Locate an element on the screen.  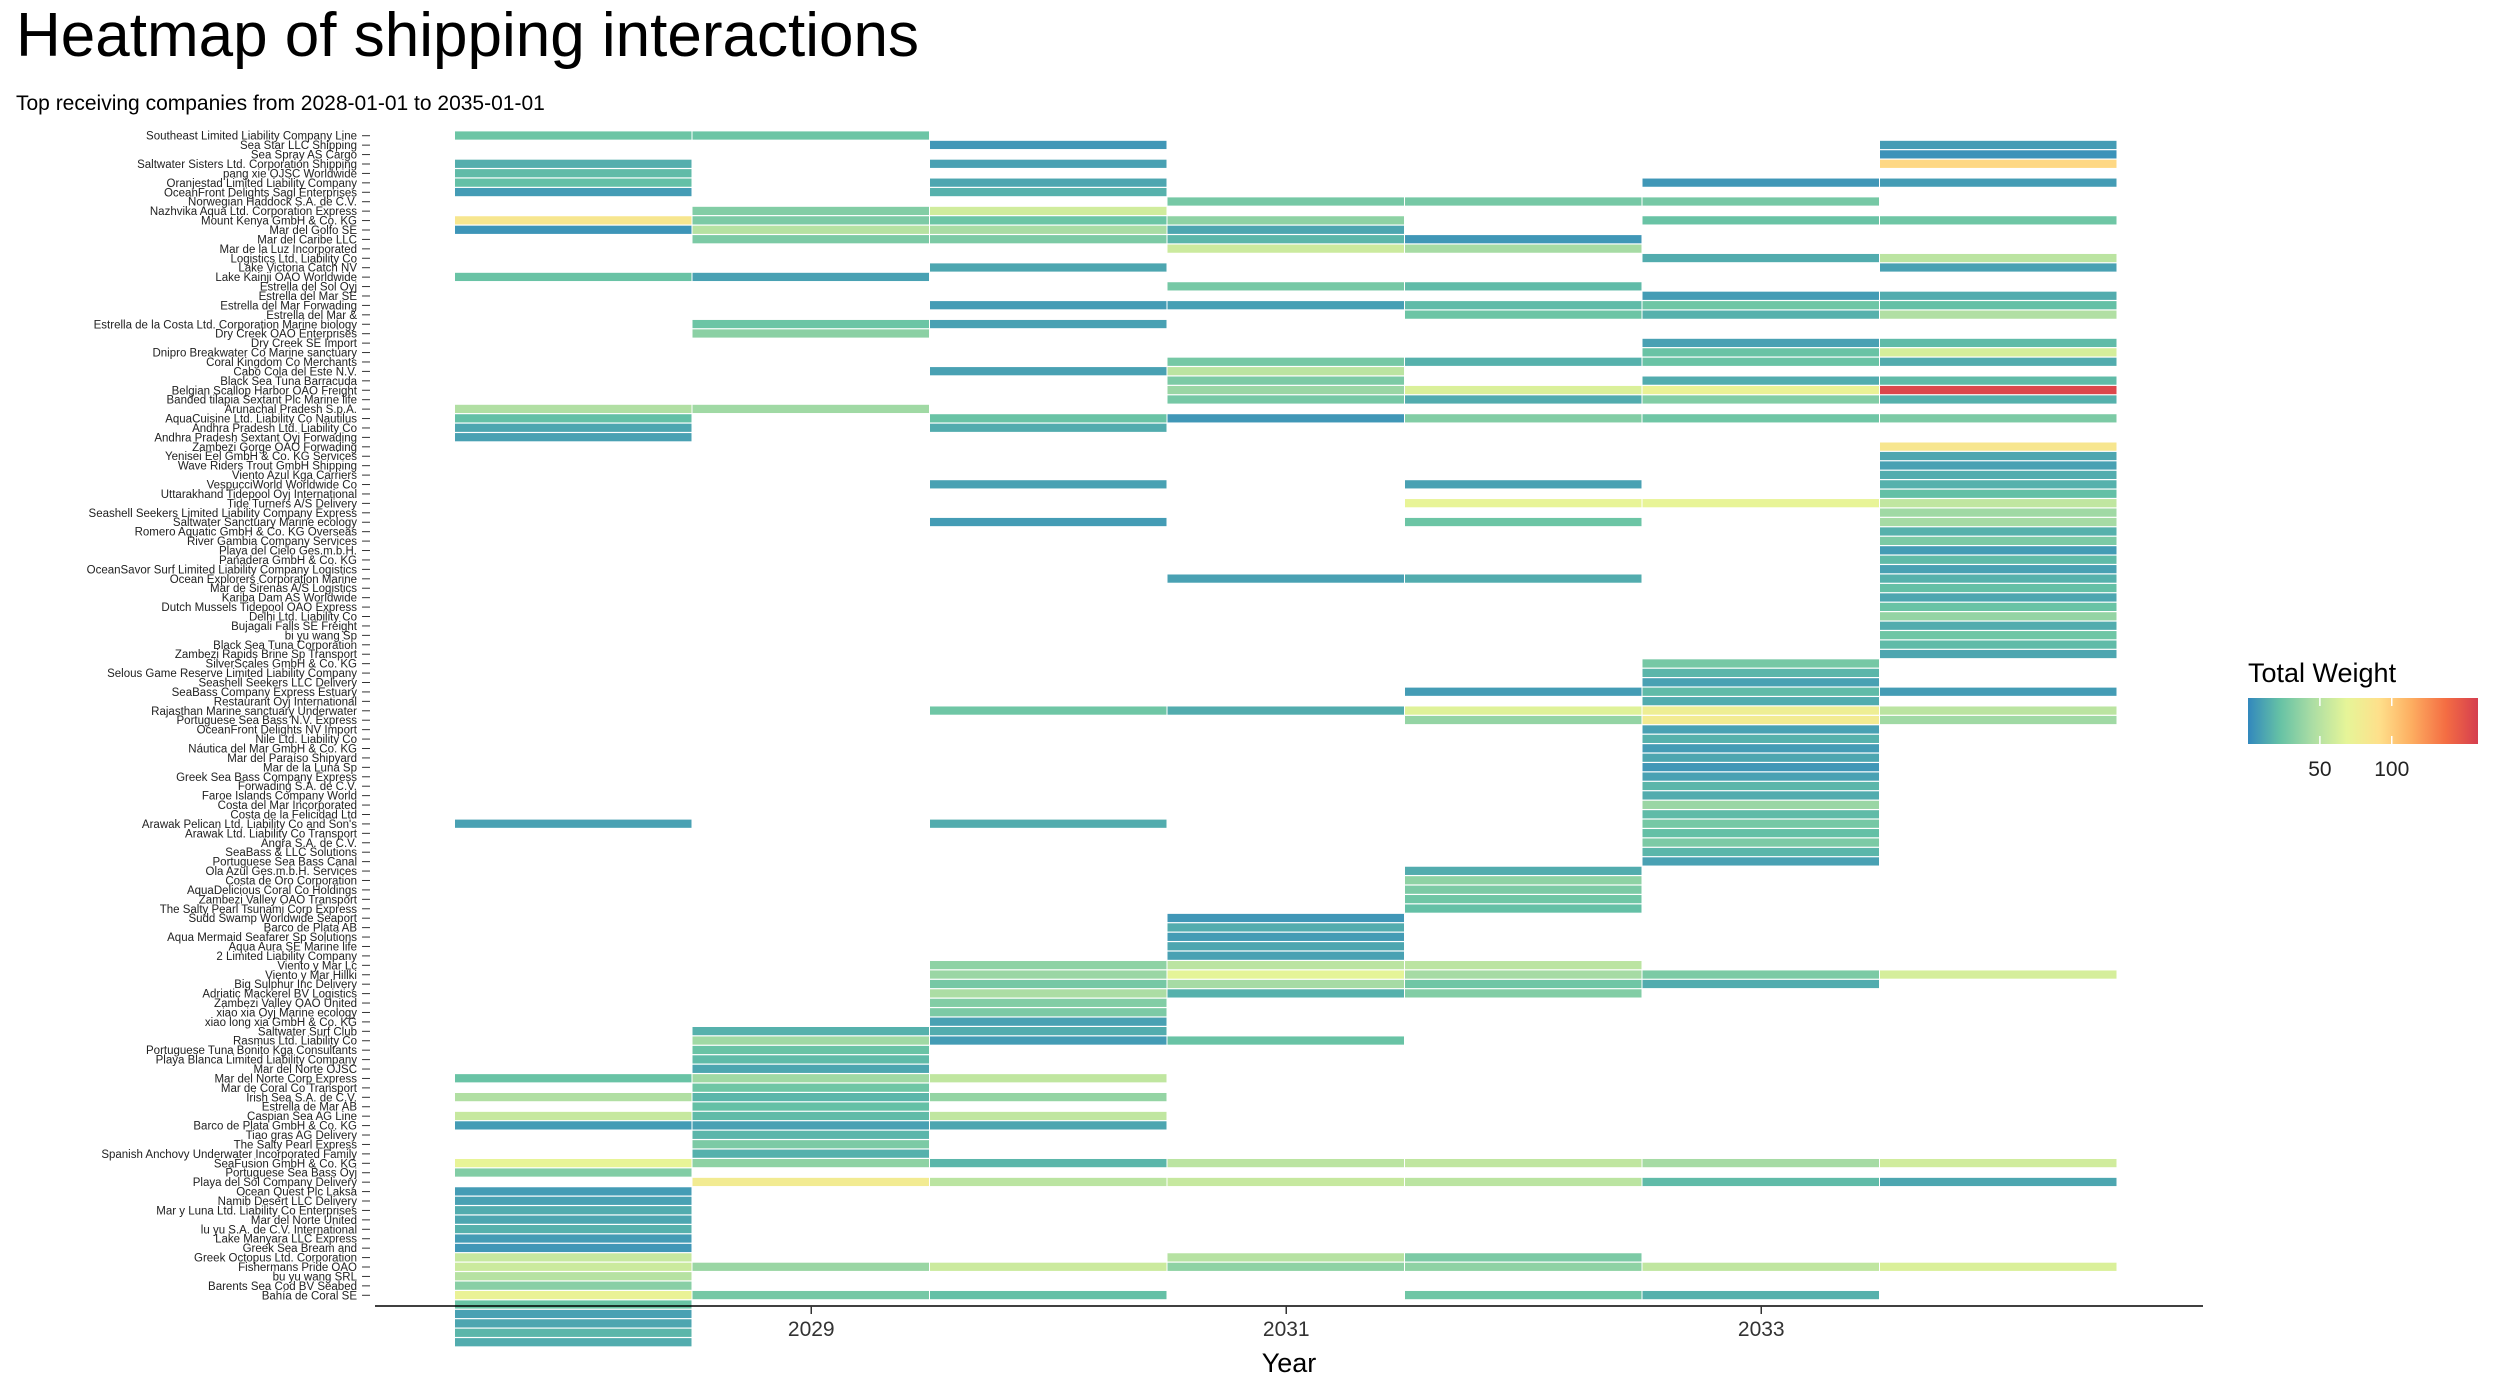
y-tick-label: Sudd Swamp Worldwide Seaport is located at coordinates (272, 919).